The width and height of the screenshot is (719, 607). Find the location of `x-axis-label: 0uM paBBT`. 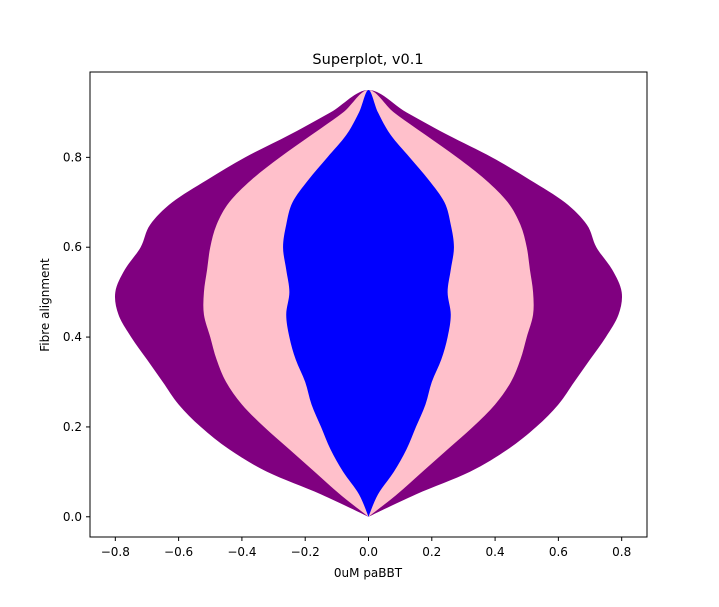

x-axis-label: 0uM paBBT is located at coordinates (368, 573).